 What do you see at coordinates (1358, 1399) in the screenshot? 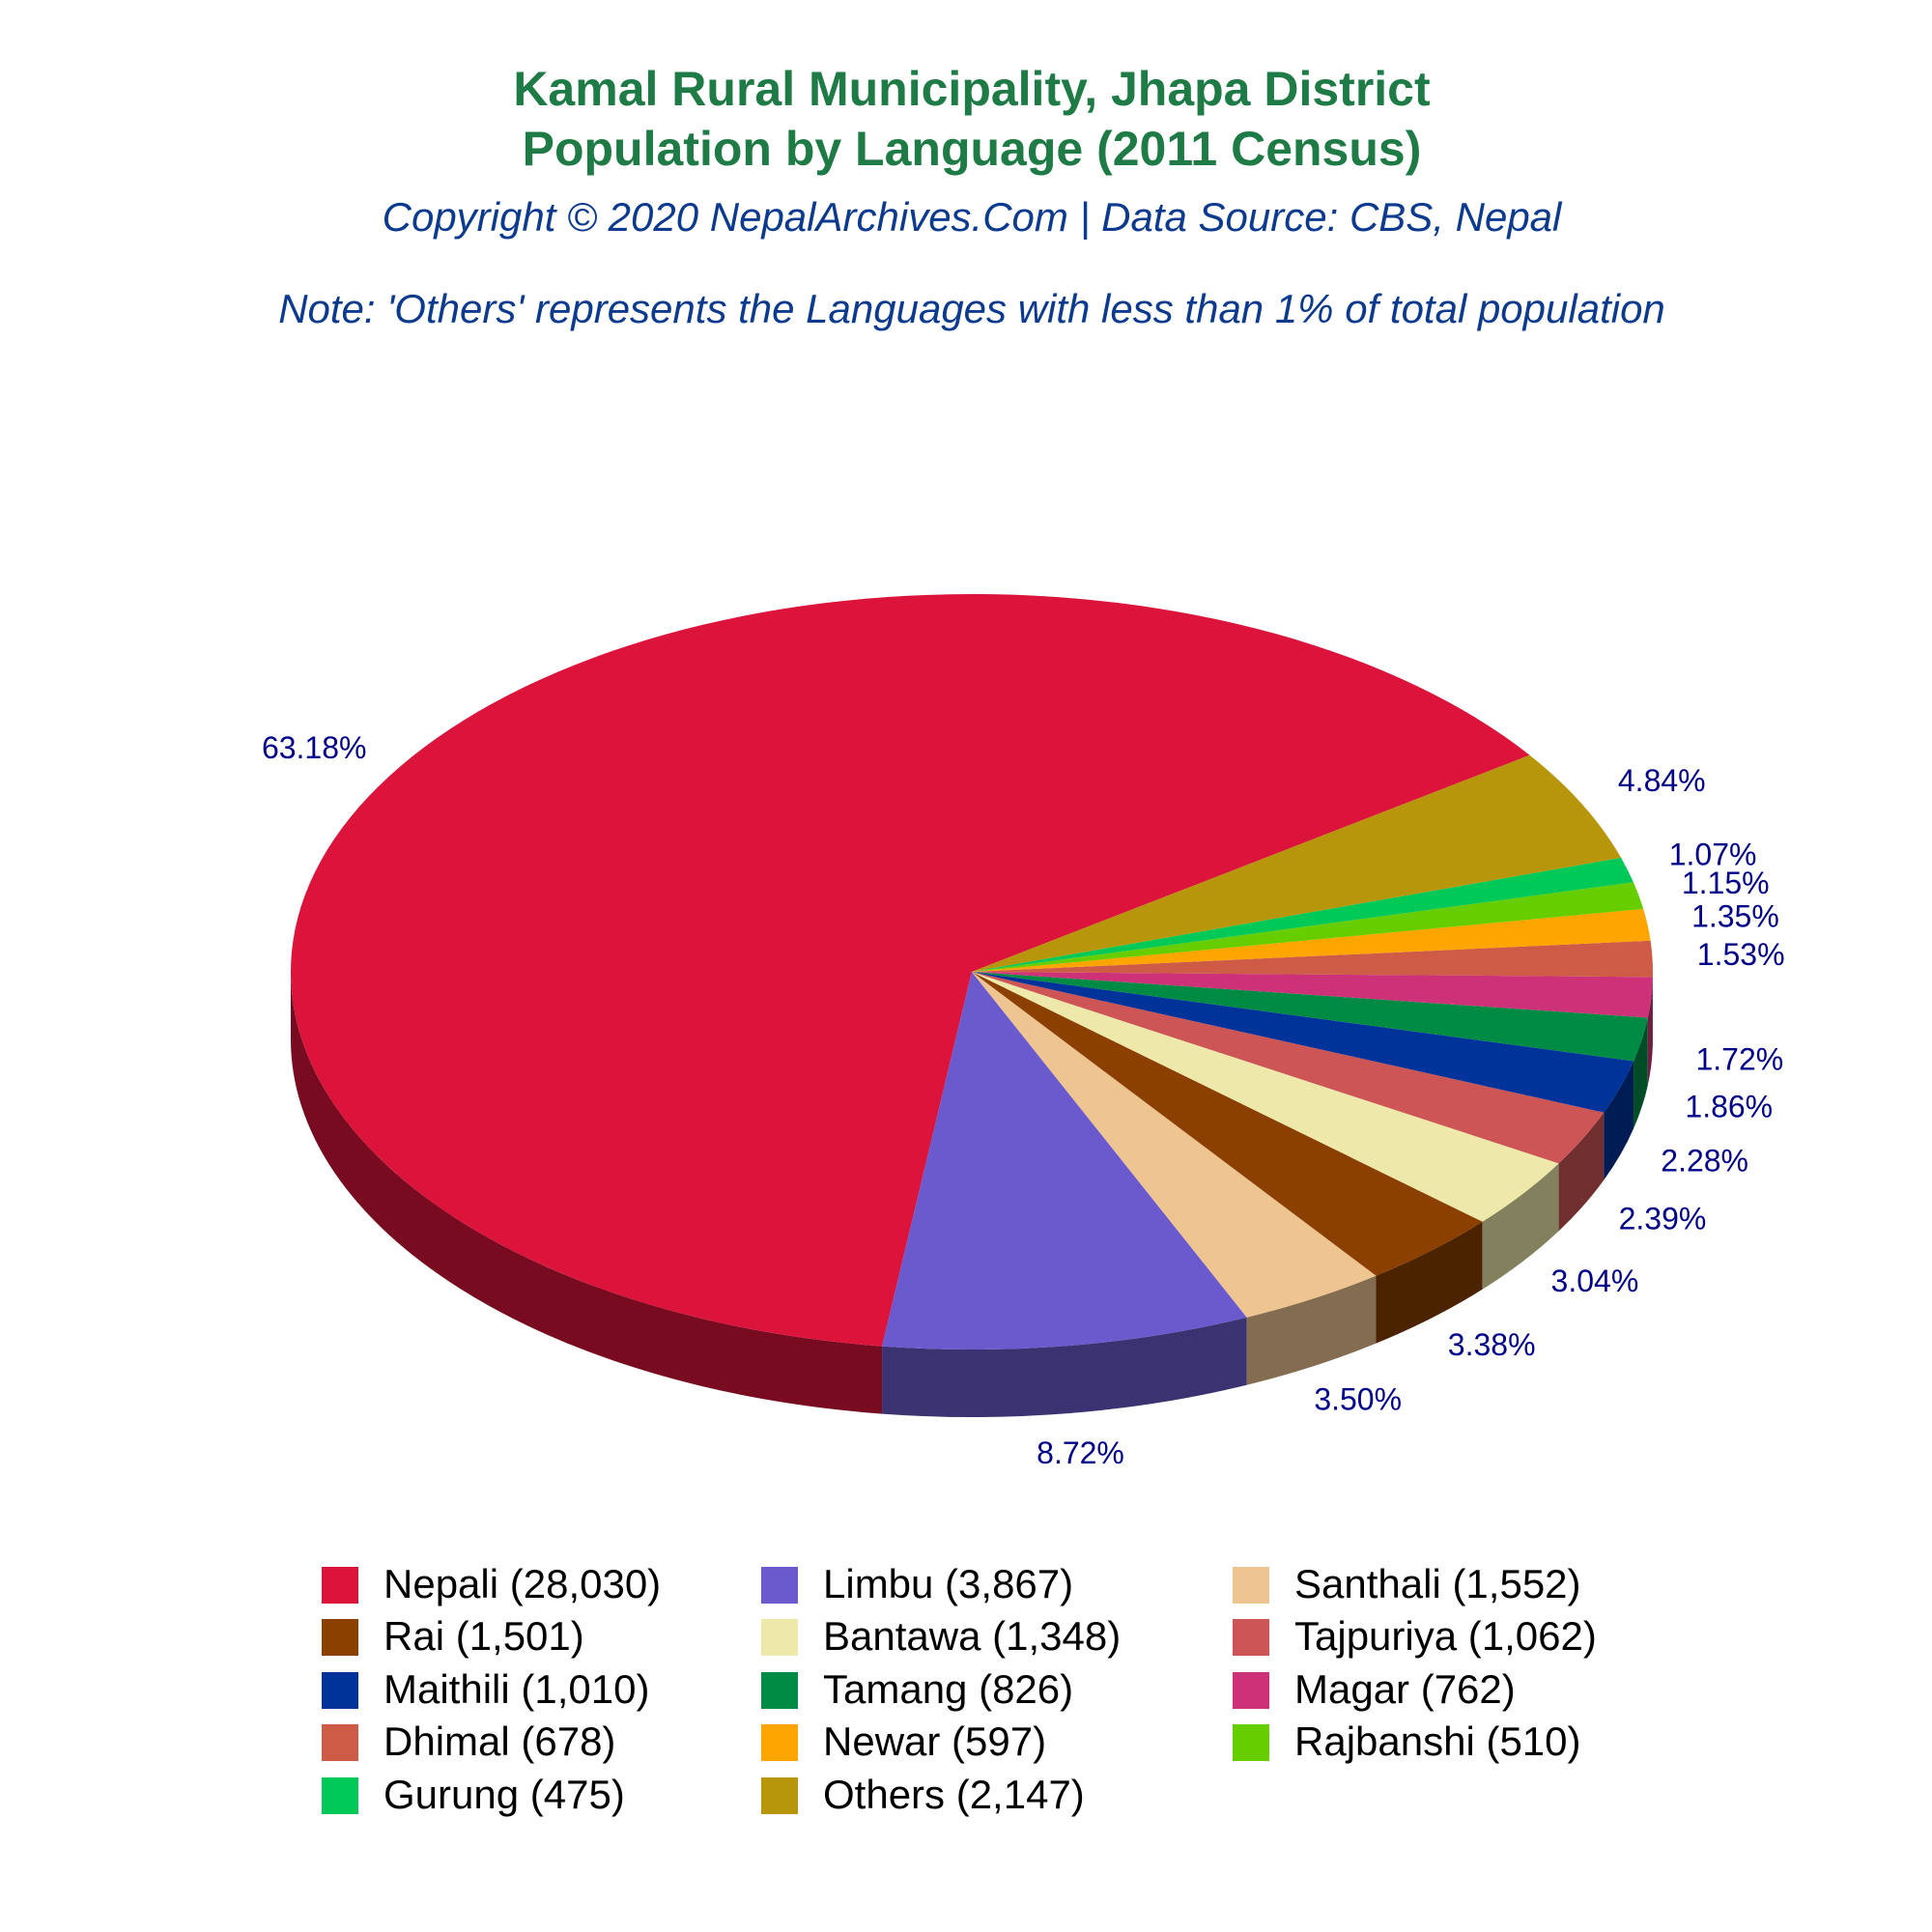
I see `data-label: 3.50%` at bounding box center [1358, 1399].